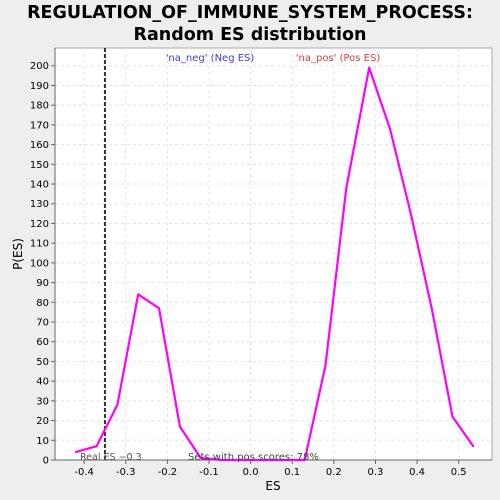  What do you see at coordinates (39, 204) in the screenshot?
I see `y-tick-label: 130` at bounding box center [39, 204].